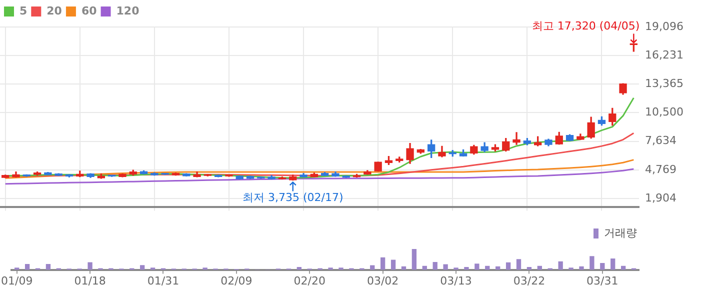  Describe the element at coordinates (664, 55) in the screenshot. I see `y-tick-label: 16,231` at that location.